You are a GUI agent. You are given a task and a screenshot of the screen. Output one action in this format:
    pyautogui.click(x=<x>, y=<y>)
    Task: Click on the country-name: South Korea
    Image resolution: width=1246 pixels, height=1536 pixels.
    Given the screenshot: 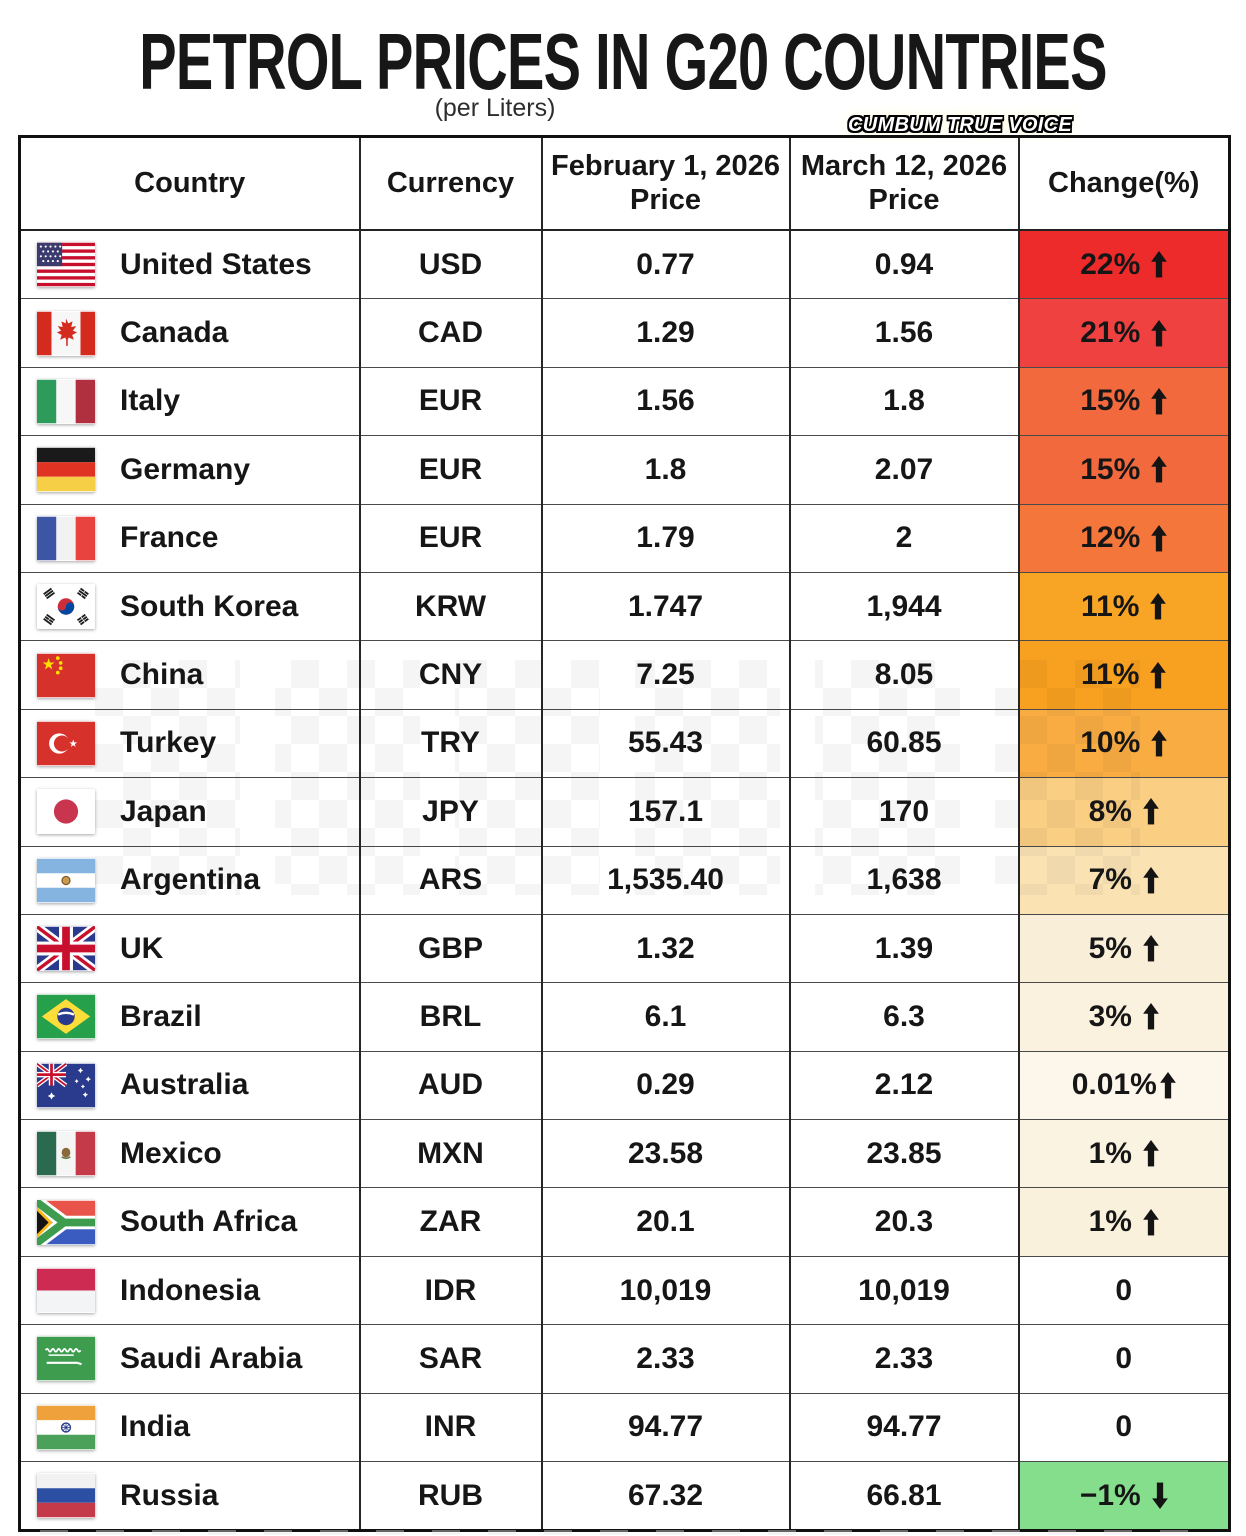 What is the action you would take?
    pyautogui.click(x=209, y=606)
    